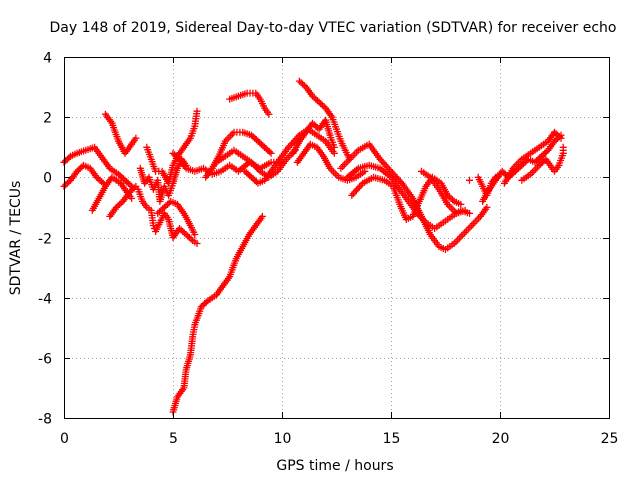 The height and width of the screenshot is (480, 640). What do you see at coordinates (173, 439) in the screenshot?
I see `x-tick-label: 5` at bounding box center [173, 439].